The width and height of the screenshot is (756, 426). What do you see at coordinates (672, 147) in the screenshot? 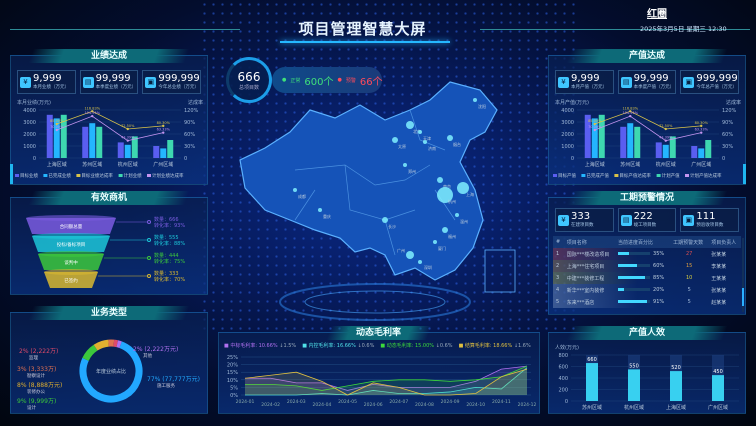
I see `bar-计划产值` at bounding box center [672, 147].